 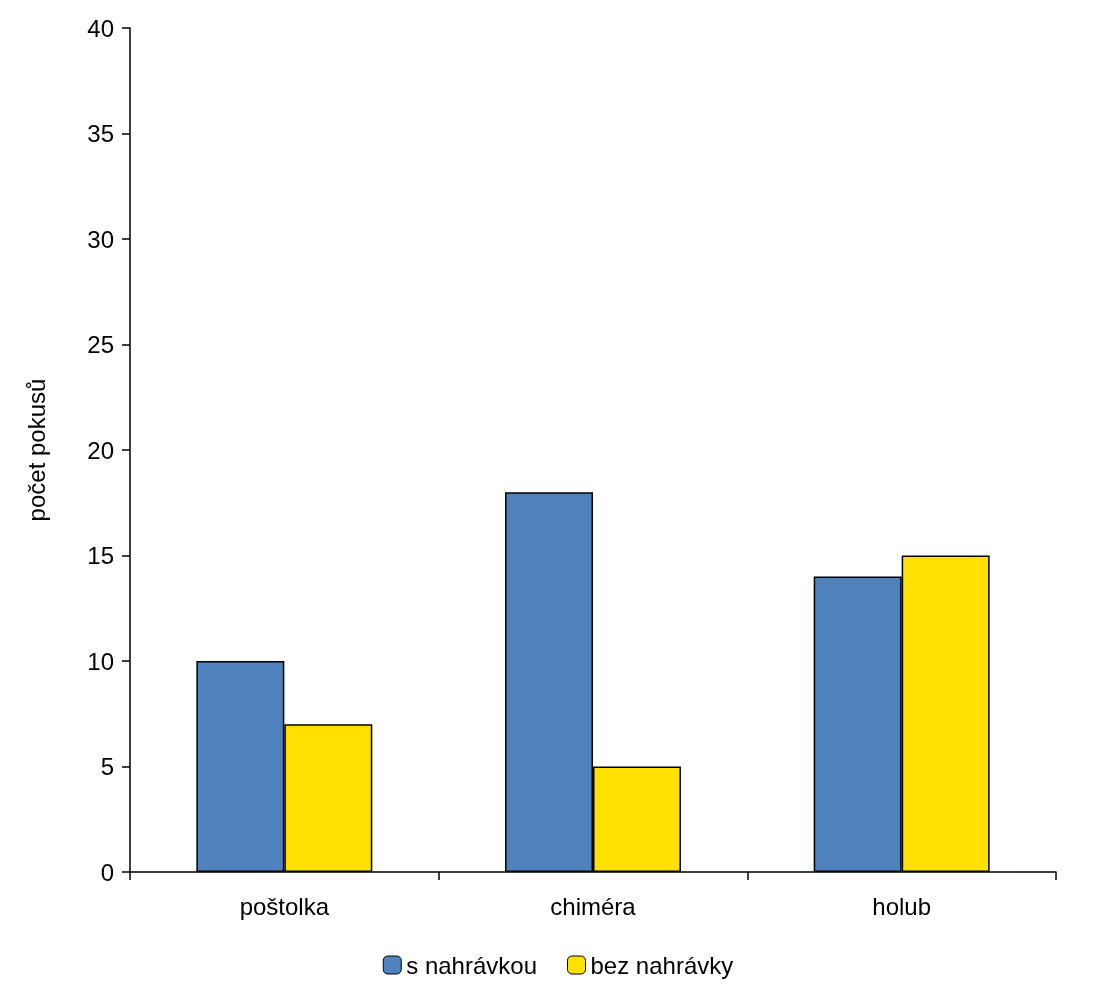 I want to click on y-tick-label: 0, so click(x=107, y=872).